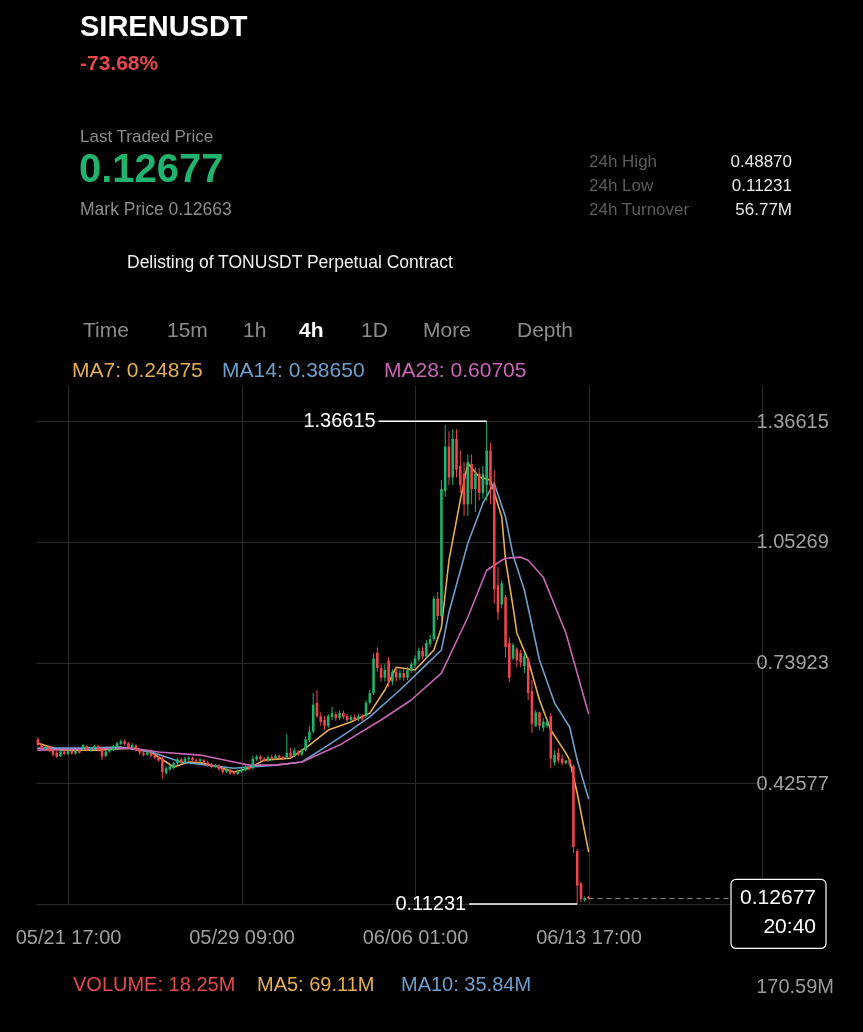 This screenshot has height=1032, width=863. I want to click on text: Mark Price 0.12663, so click(156, 209).